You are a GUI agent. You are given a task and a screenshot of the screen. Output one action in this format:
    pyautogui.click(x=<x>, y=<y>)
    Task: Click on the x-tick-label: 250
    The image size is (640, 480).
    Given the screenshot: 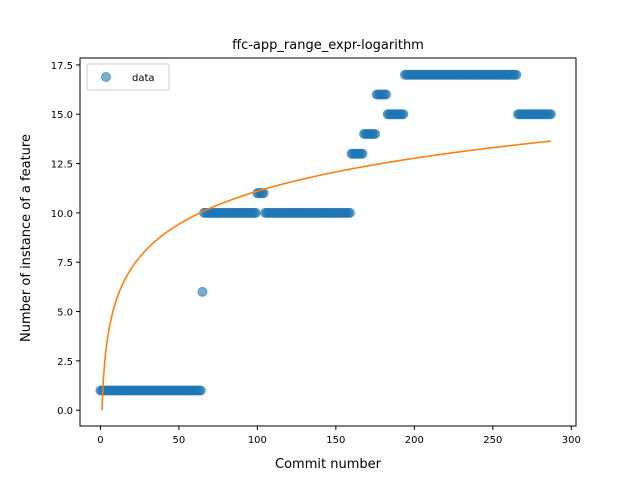 What is the action you would take?
    pyautogui.click(x=492, y=440)
    